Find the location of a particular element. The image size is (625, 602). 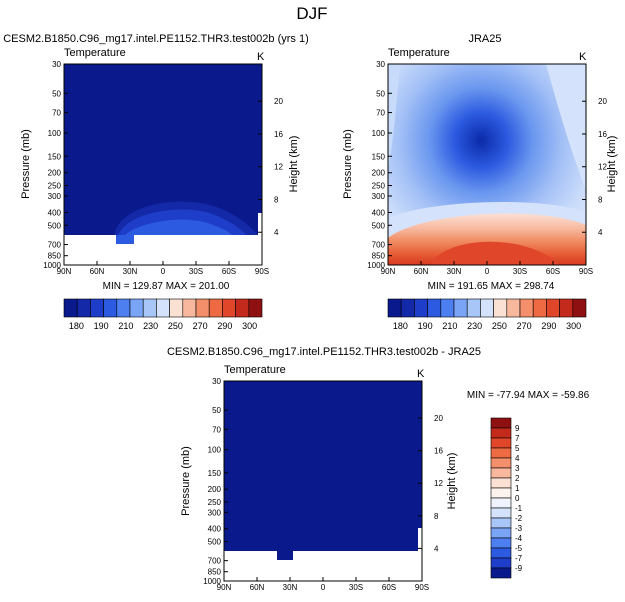

colorbar-label: -2 is located at coordinates (519, 518).